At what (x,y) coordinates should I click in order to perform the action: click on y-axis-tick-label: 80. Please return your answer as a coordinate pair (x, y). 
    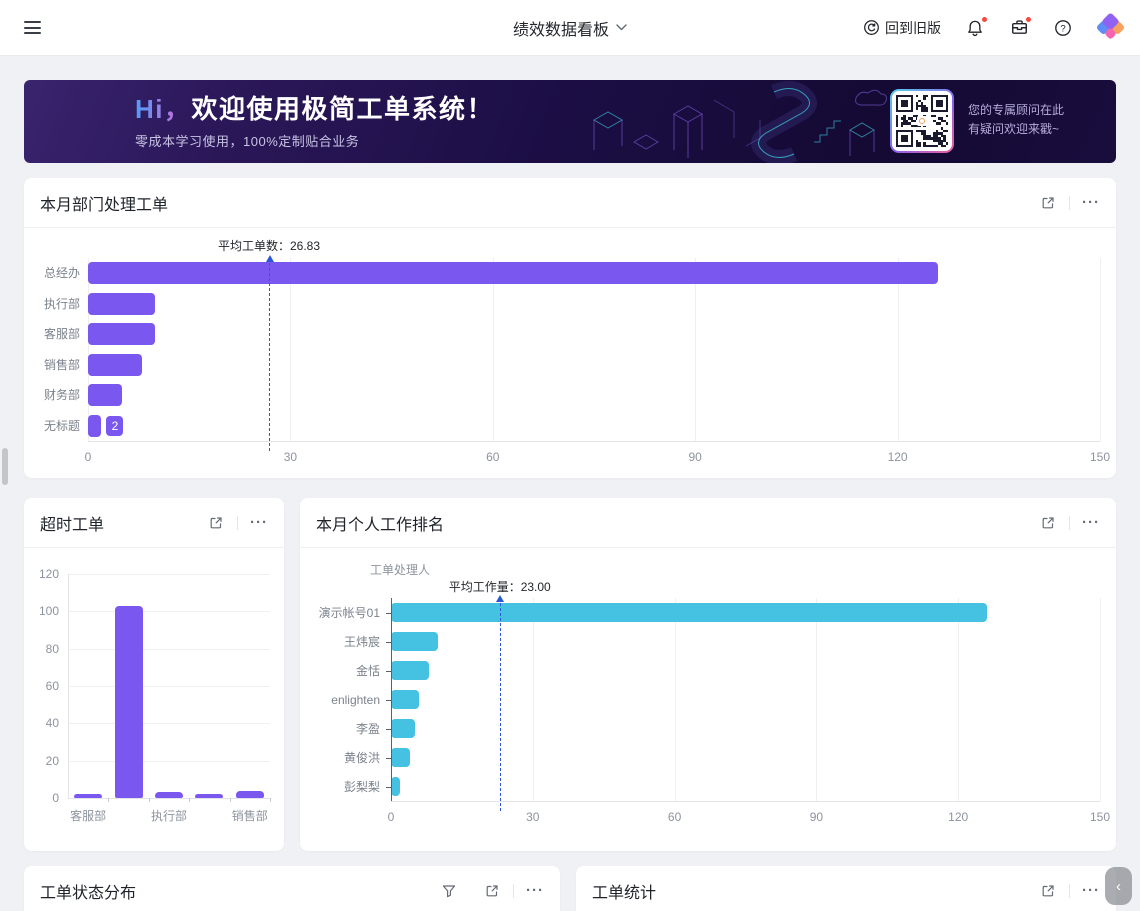
    Looking at the image, I should click on (52, 648).